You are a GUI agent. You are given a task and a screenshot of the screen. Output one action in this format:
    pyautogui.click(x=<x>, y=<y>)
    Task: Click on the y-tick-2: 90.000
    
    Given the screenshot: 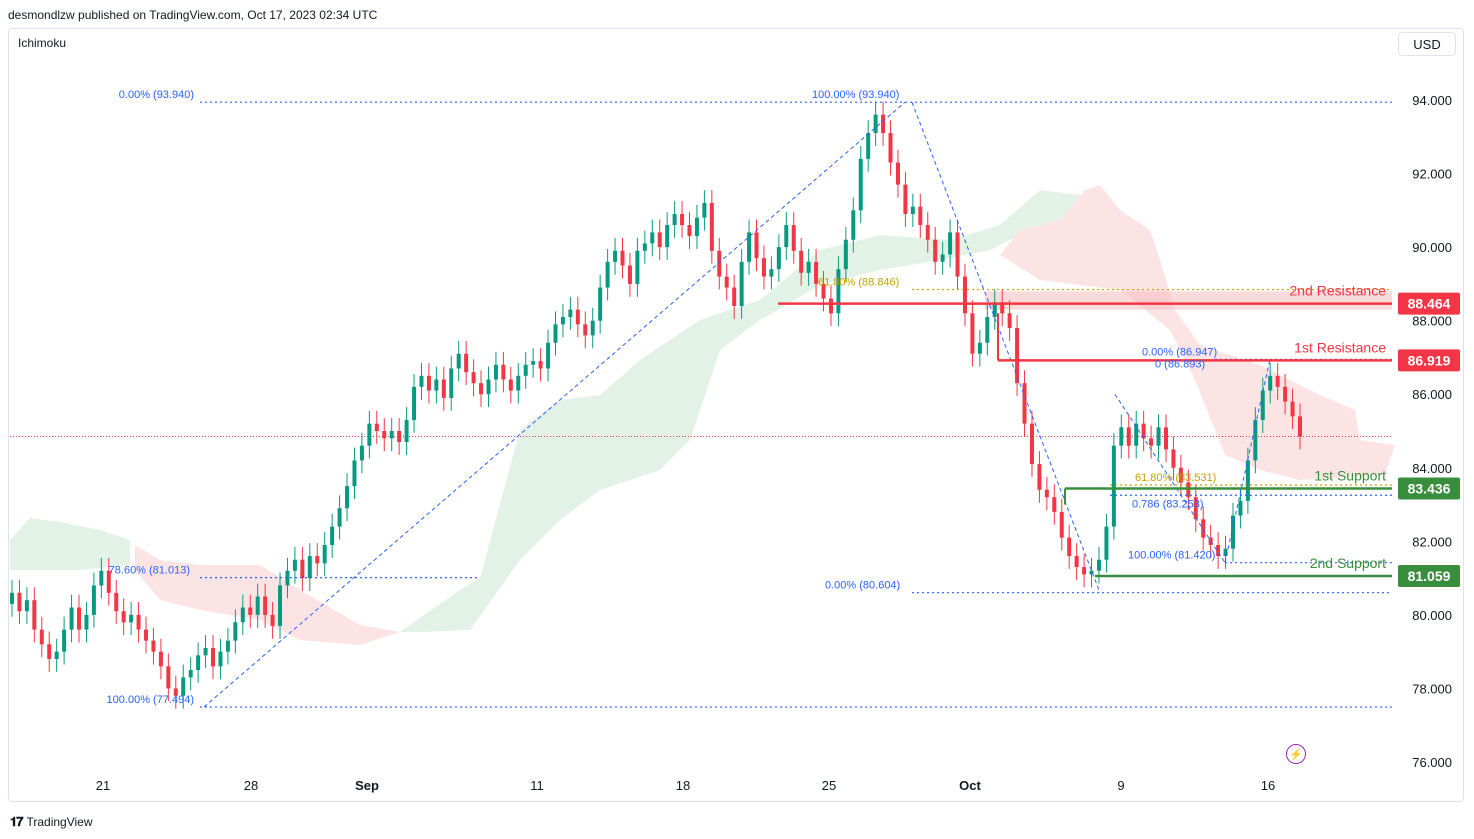 What is the action you would take?
    pyautogui.click(x=1432, y=247)
    